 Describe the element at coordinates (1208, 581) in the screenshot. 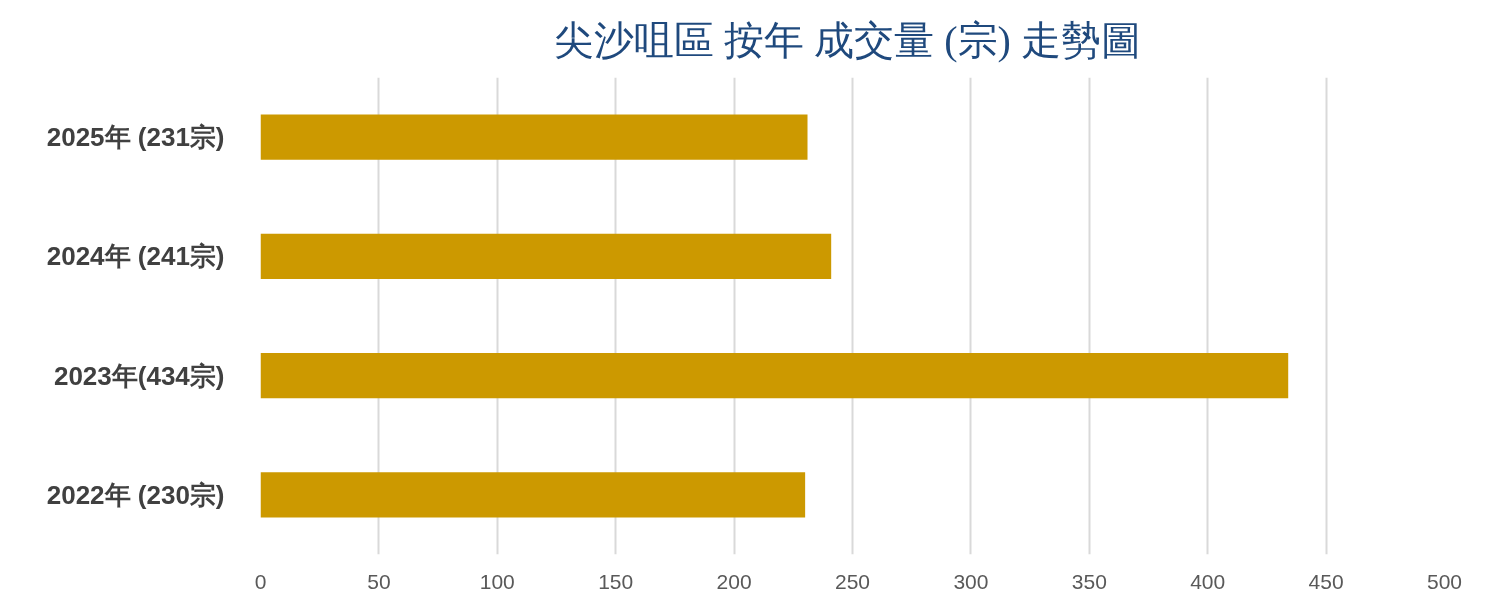

I see `x-tick-label: 400` at that location.